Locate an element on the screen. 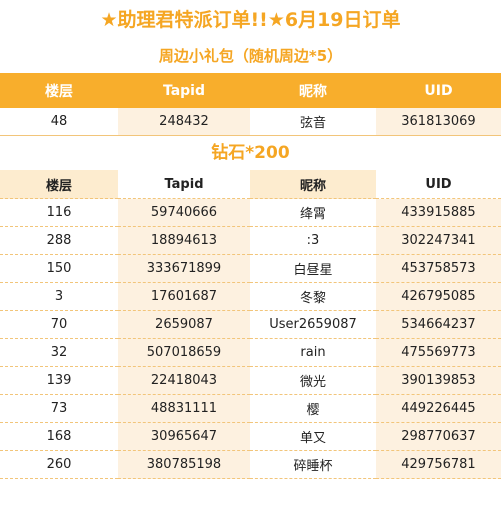 The image size is (501, 505). cell-tapid: 2659087 is located at coordinates (184, 324).